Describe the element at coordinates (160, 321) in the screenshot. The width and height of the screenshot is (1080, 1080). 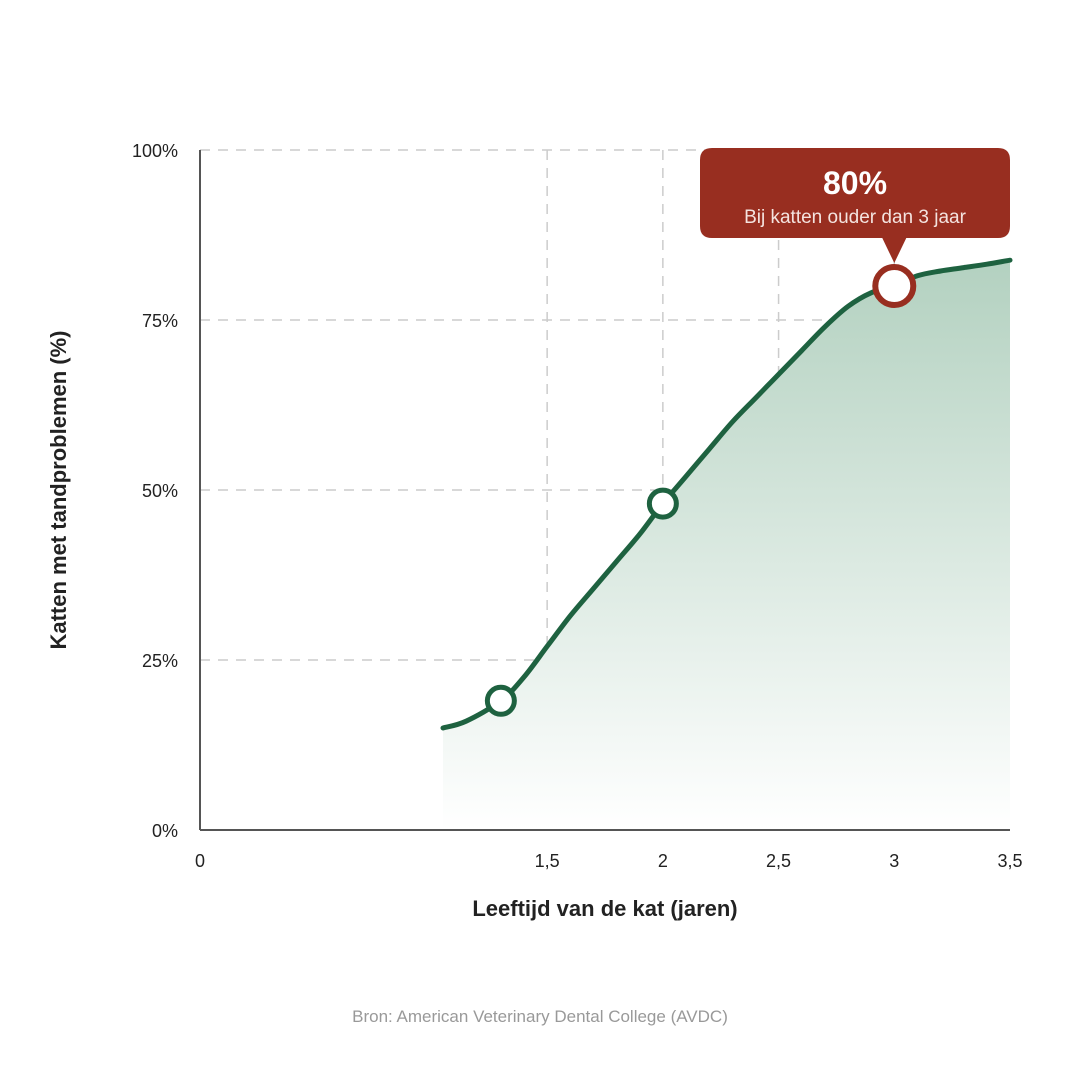
I see `y-tick-label: 75%` at that location.